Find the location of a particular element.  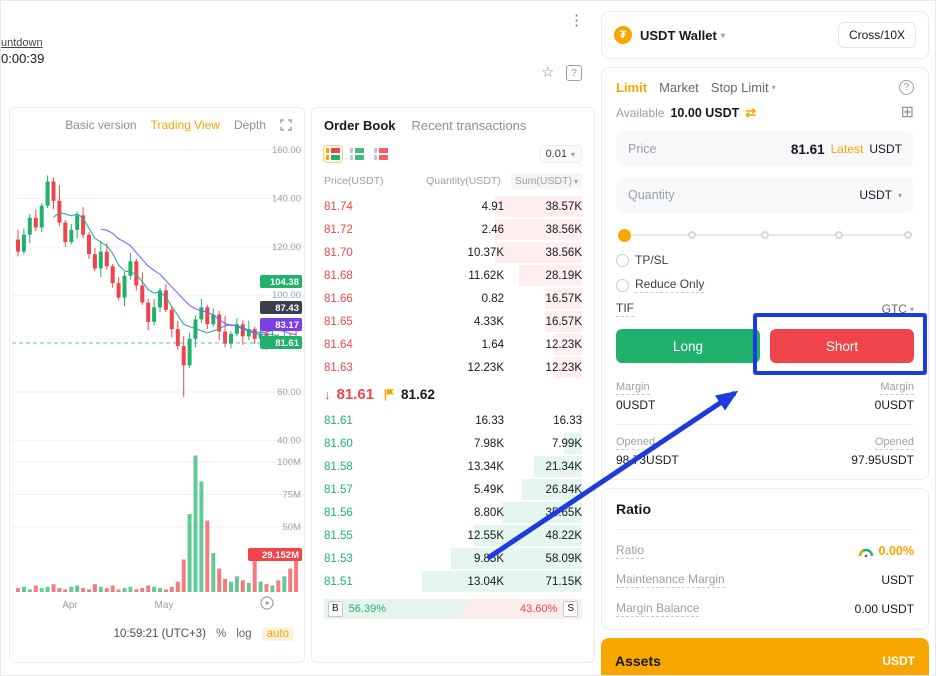

svg-text: 160.00 is located at coordinates (286, 150).